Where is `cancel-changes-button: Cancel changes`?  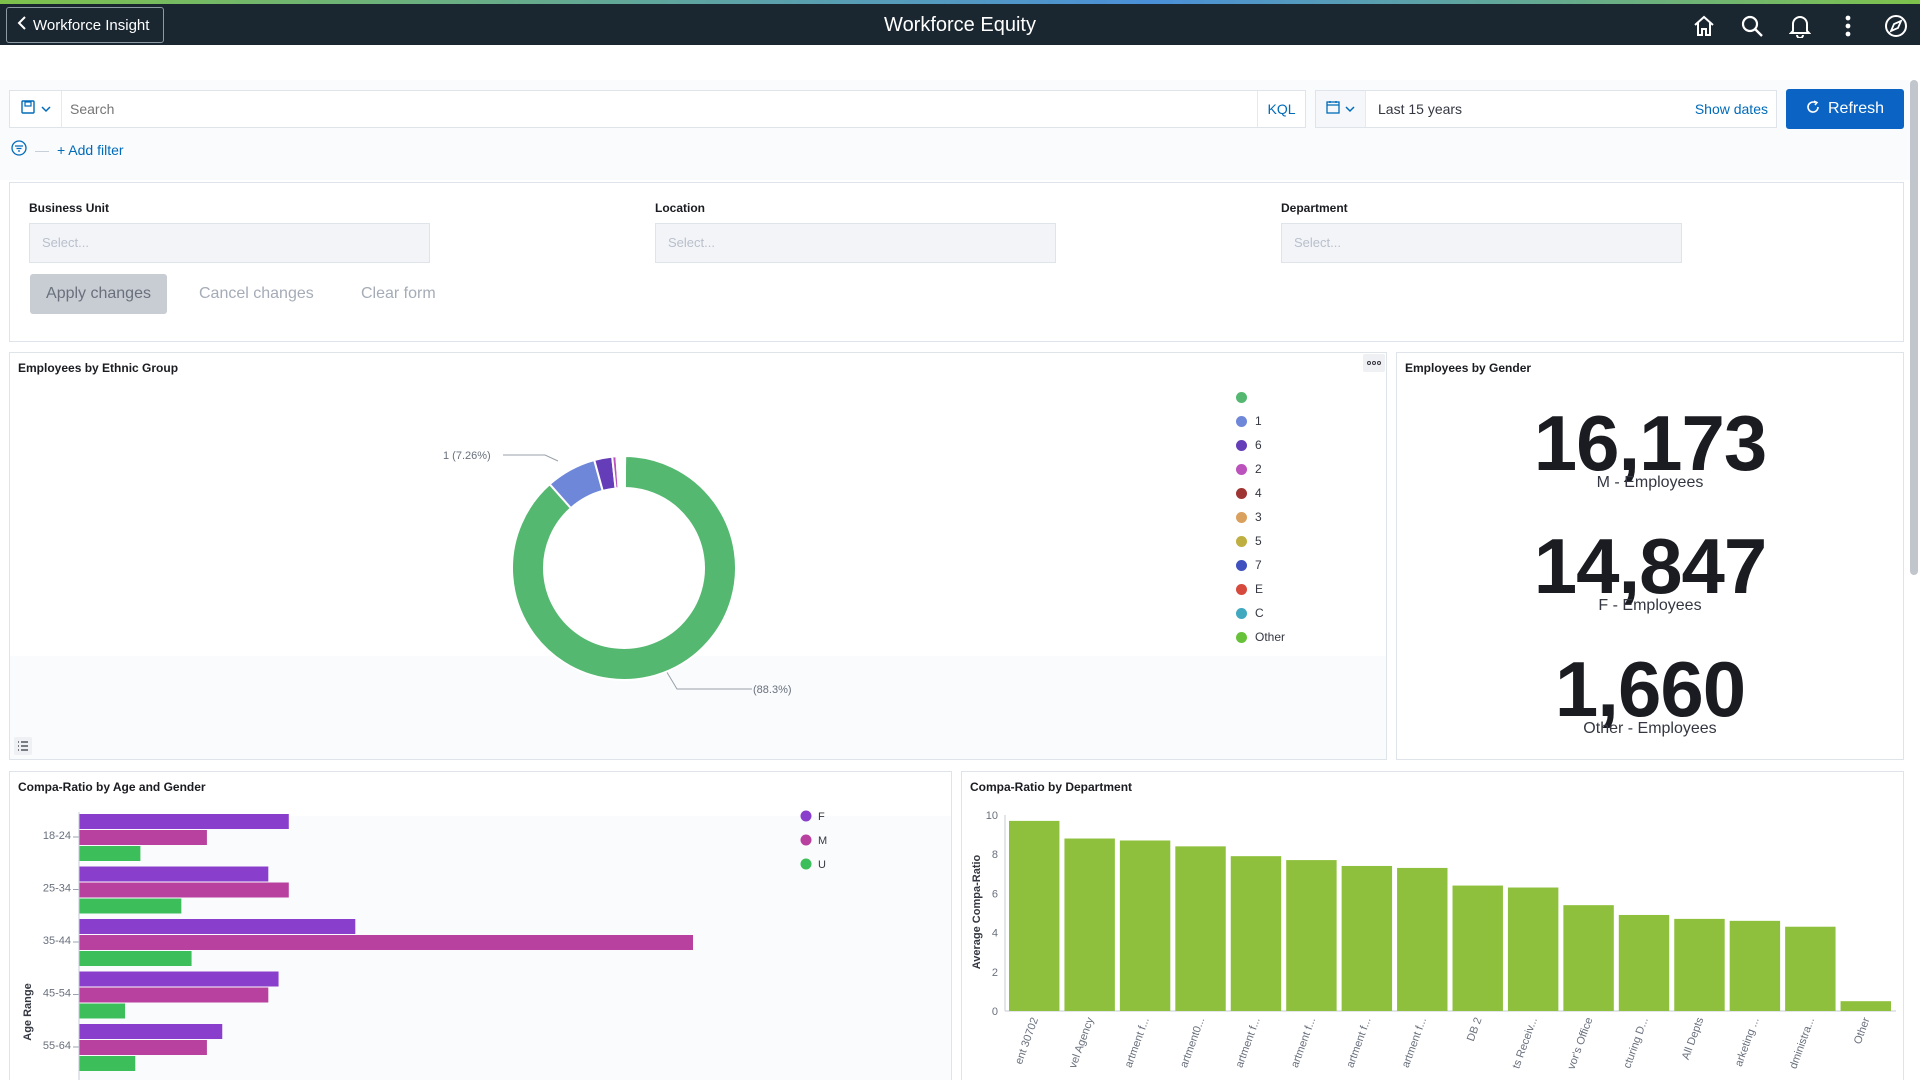 cancel-changes-button: Cancel changes is located at coordinates (256, 293).